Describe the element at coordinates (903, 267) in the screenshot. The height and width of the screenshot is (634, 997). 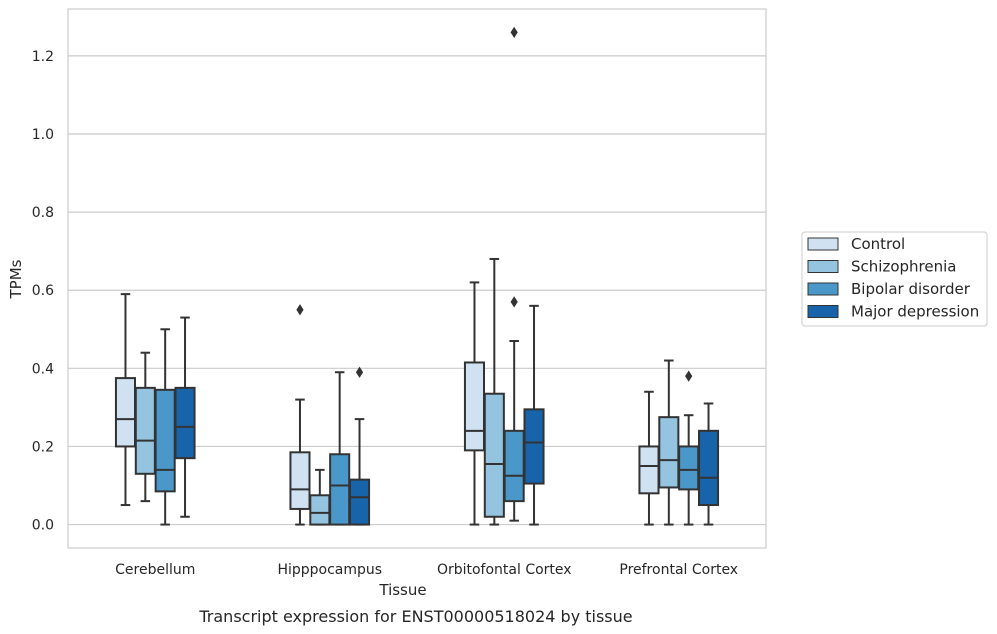
I see `legend-label: Schizophrenia` at that location.